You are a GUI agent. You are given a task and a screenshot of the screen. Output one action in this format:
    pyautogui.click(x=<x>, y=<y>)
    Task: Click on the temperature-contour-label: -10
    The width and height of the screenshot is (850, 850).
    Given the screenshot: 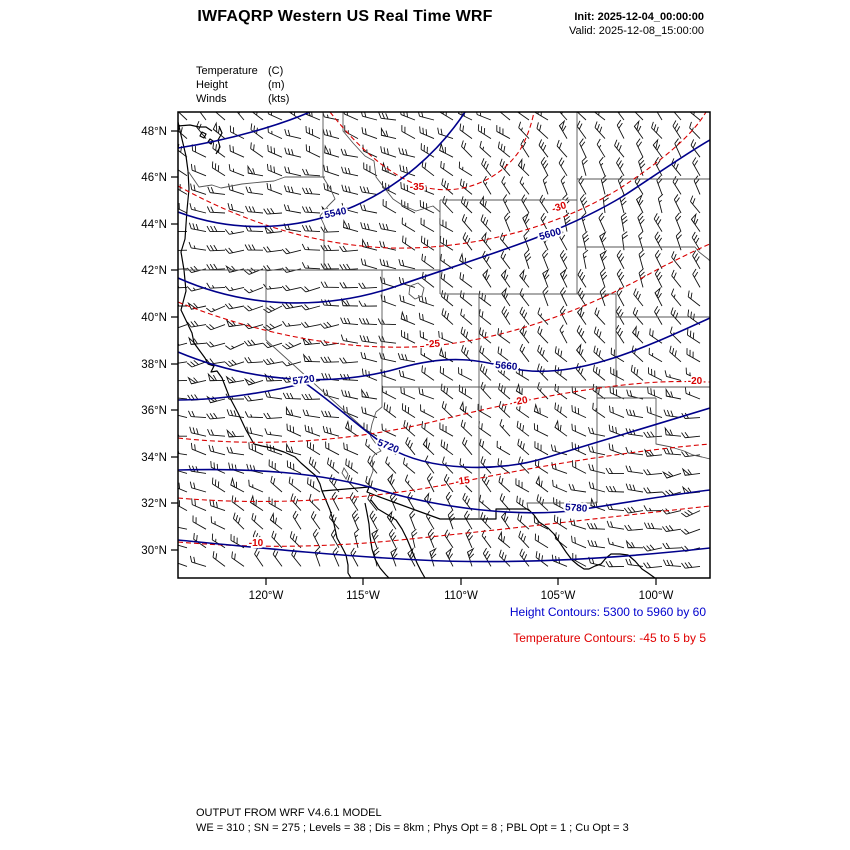 What is the action you would take?
    pyautogui.click(x=256, y=543)
    